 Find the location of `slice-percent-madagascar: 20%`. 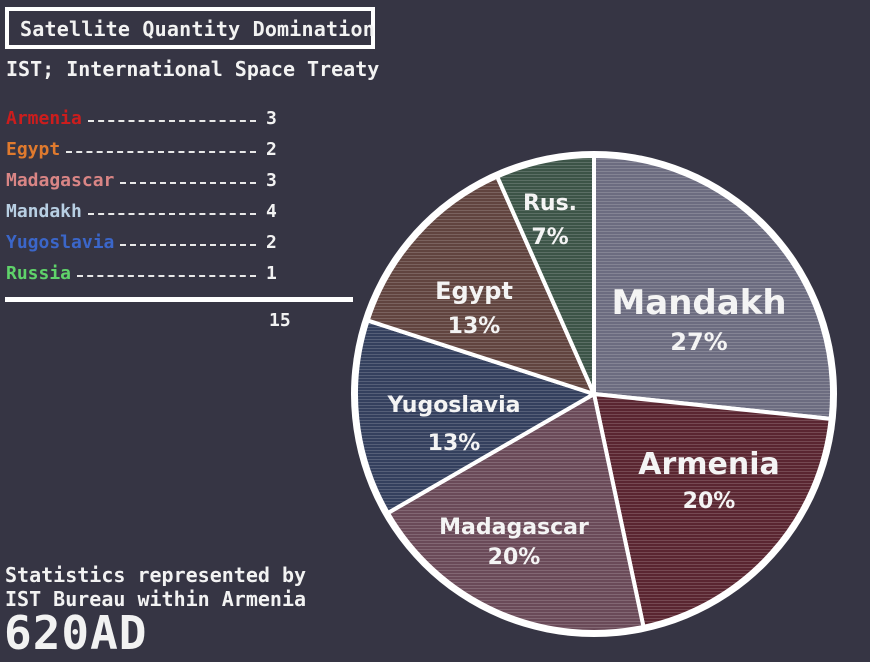

slice-percent-madagascar: 20% is located at coordinates (514, 557).